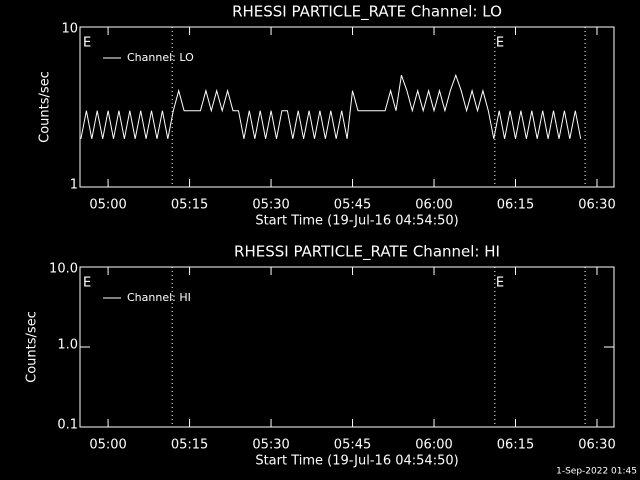 This screenshot has height=480, width=640. I want to click on data-line, so click(331, 106).